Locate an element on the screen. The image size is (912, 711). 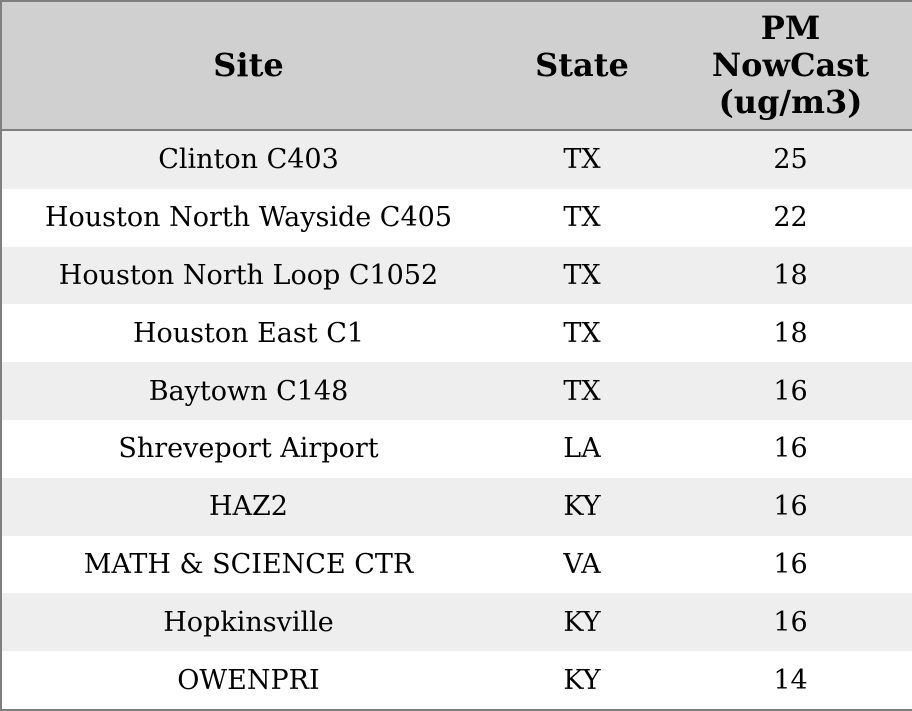
header-pm-nowcast: PM NowCast (ug/m3) is located at coordinates (790, 66).